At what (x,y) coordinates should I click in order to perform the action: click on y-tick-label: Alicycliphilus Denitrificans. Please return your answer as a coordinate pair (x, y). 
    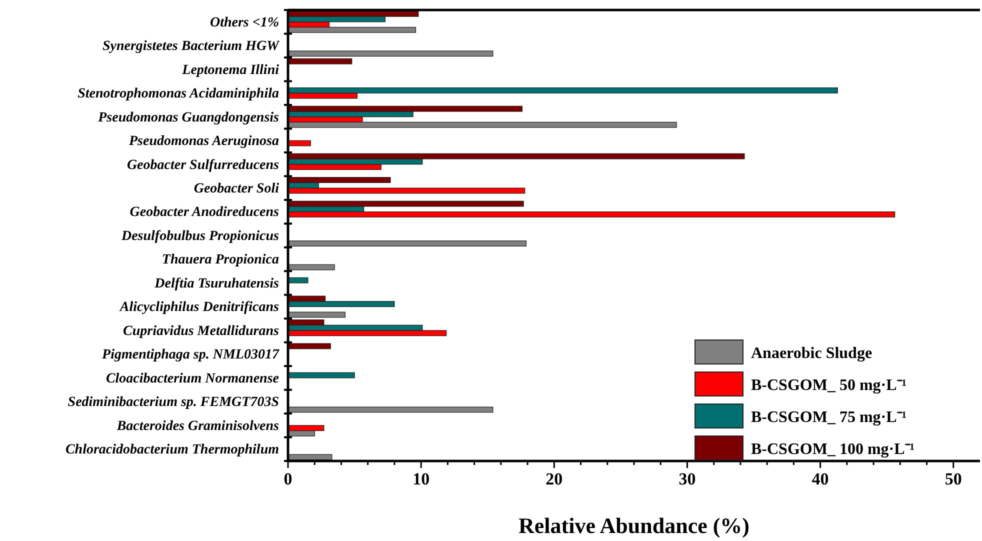
    Looking at the image, I should click on (199, 308).